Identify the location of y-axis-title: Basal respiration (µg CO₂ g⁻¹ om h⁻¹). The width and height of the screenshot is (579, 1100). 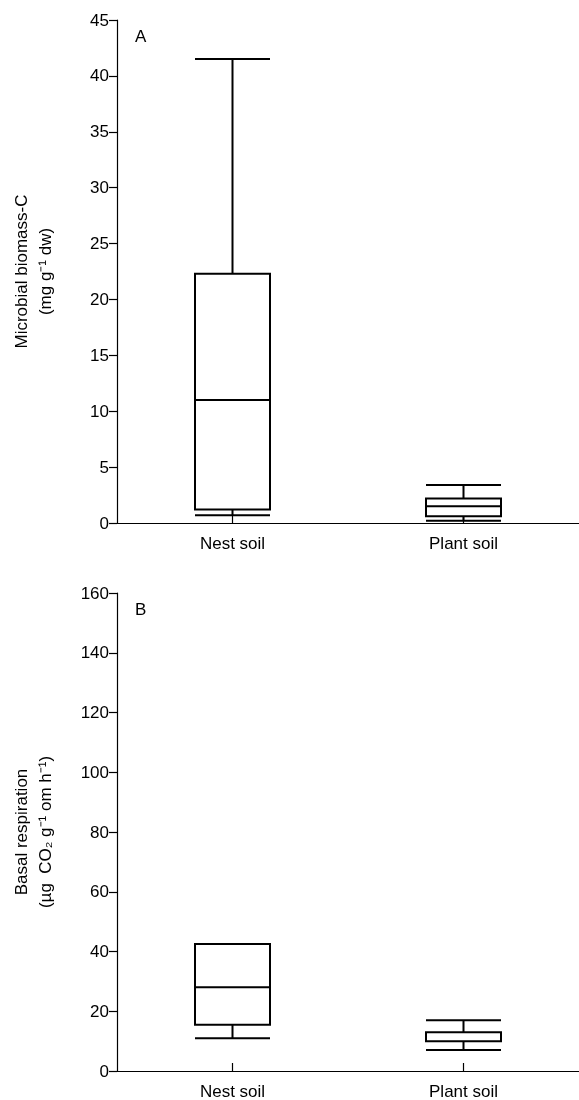
(33, 832).